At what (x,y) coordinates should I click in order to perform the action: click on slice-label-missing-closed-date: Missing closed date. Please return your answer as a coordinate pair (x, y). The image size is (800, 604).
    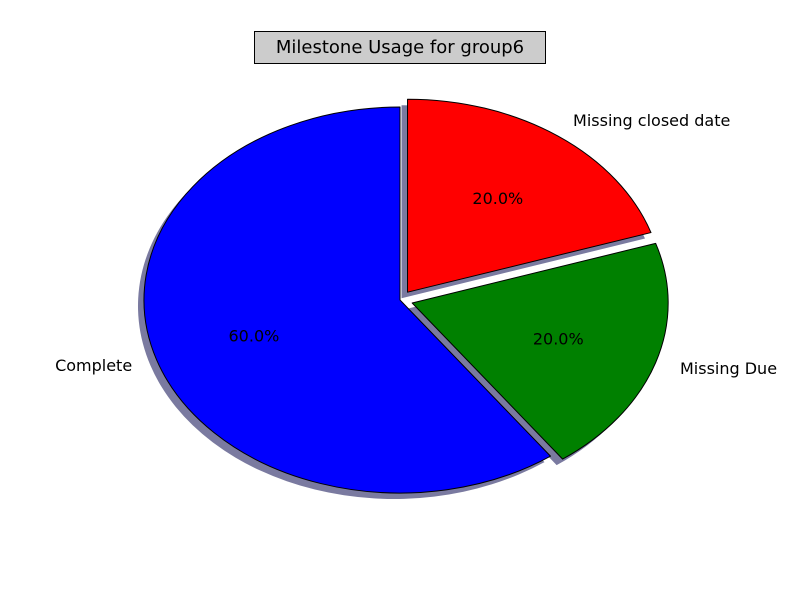
    Looking at the image, I should click on (651, 120).